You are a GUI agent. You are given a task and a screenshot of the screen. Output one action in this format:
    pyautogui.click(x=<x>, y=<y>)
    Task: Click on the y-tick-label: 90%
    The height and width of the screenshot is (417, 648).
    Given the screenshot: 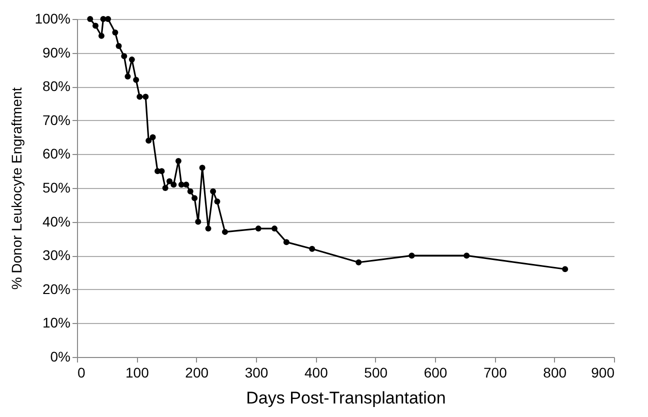 What is the action you would take?
    pyautogui.click(x=56, y=52)
    